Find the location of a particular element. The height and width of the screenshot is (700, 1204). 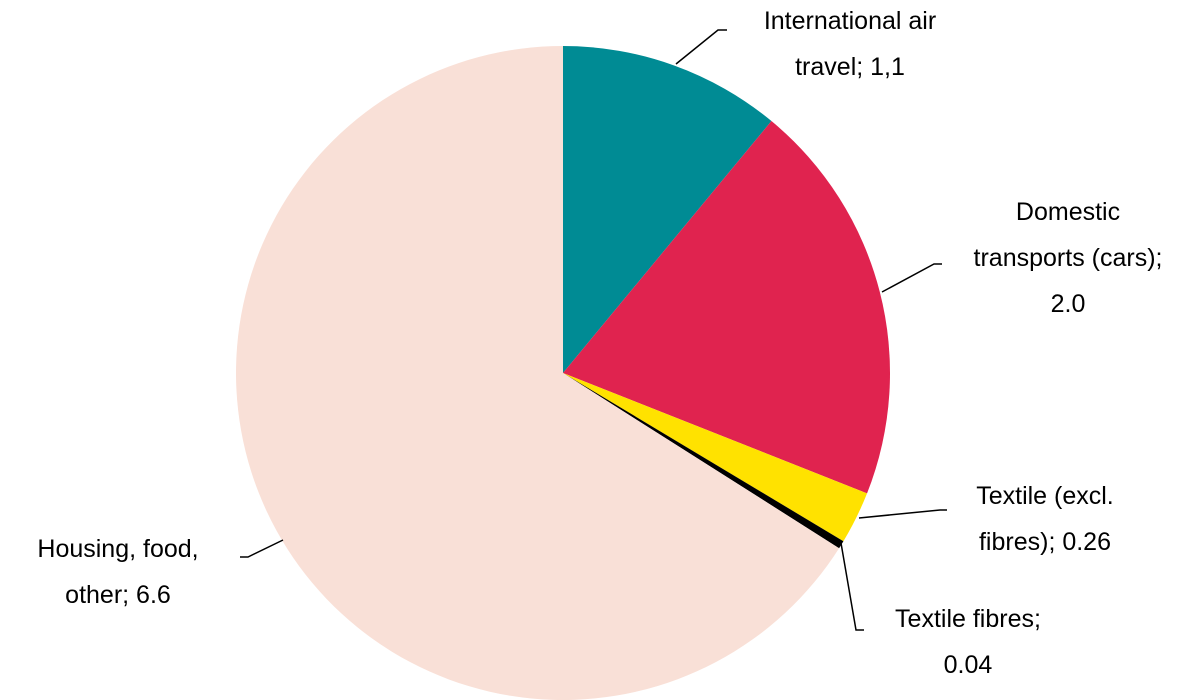

data-label: Textile (excl. fibres); 0.26 is located at coordinates (1045, 519).